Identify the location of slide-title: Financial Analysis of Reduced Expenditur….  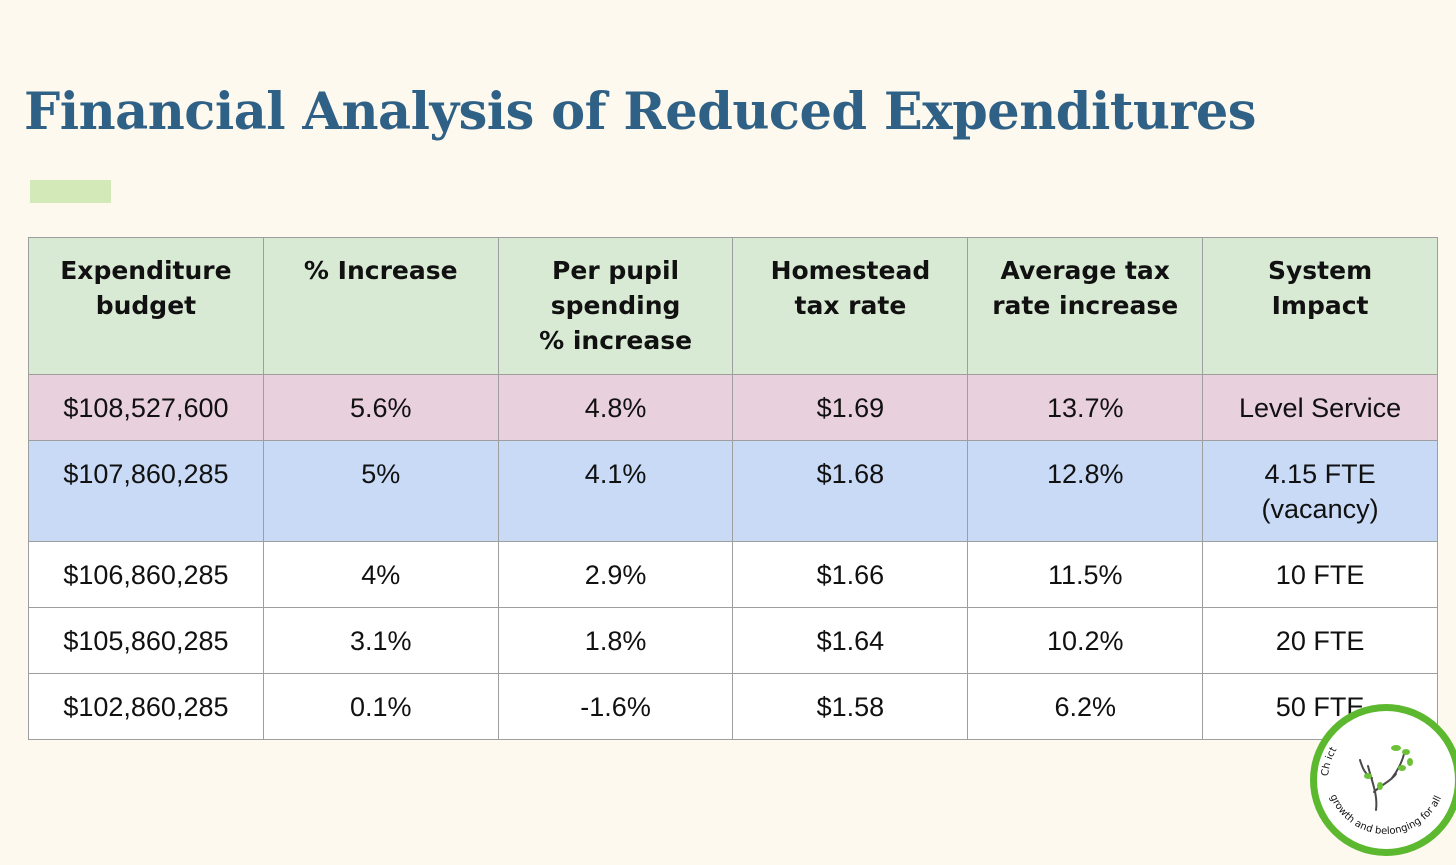
(640, 112).